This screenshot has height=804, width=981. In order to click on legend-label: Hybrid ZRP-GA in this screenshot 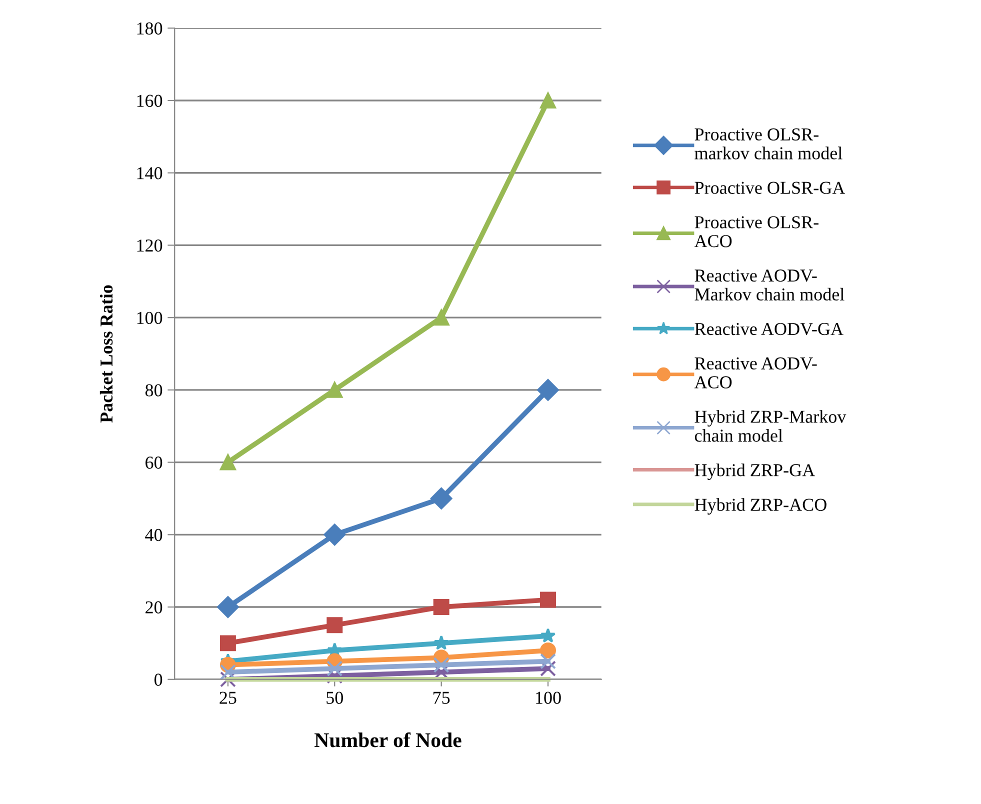, I will do `click(754, 472)`.